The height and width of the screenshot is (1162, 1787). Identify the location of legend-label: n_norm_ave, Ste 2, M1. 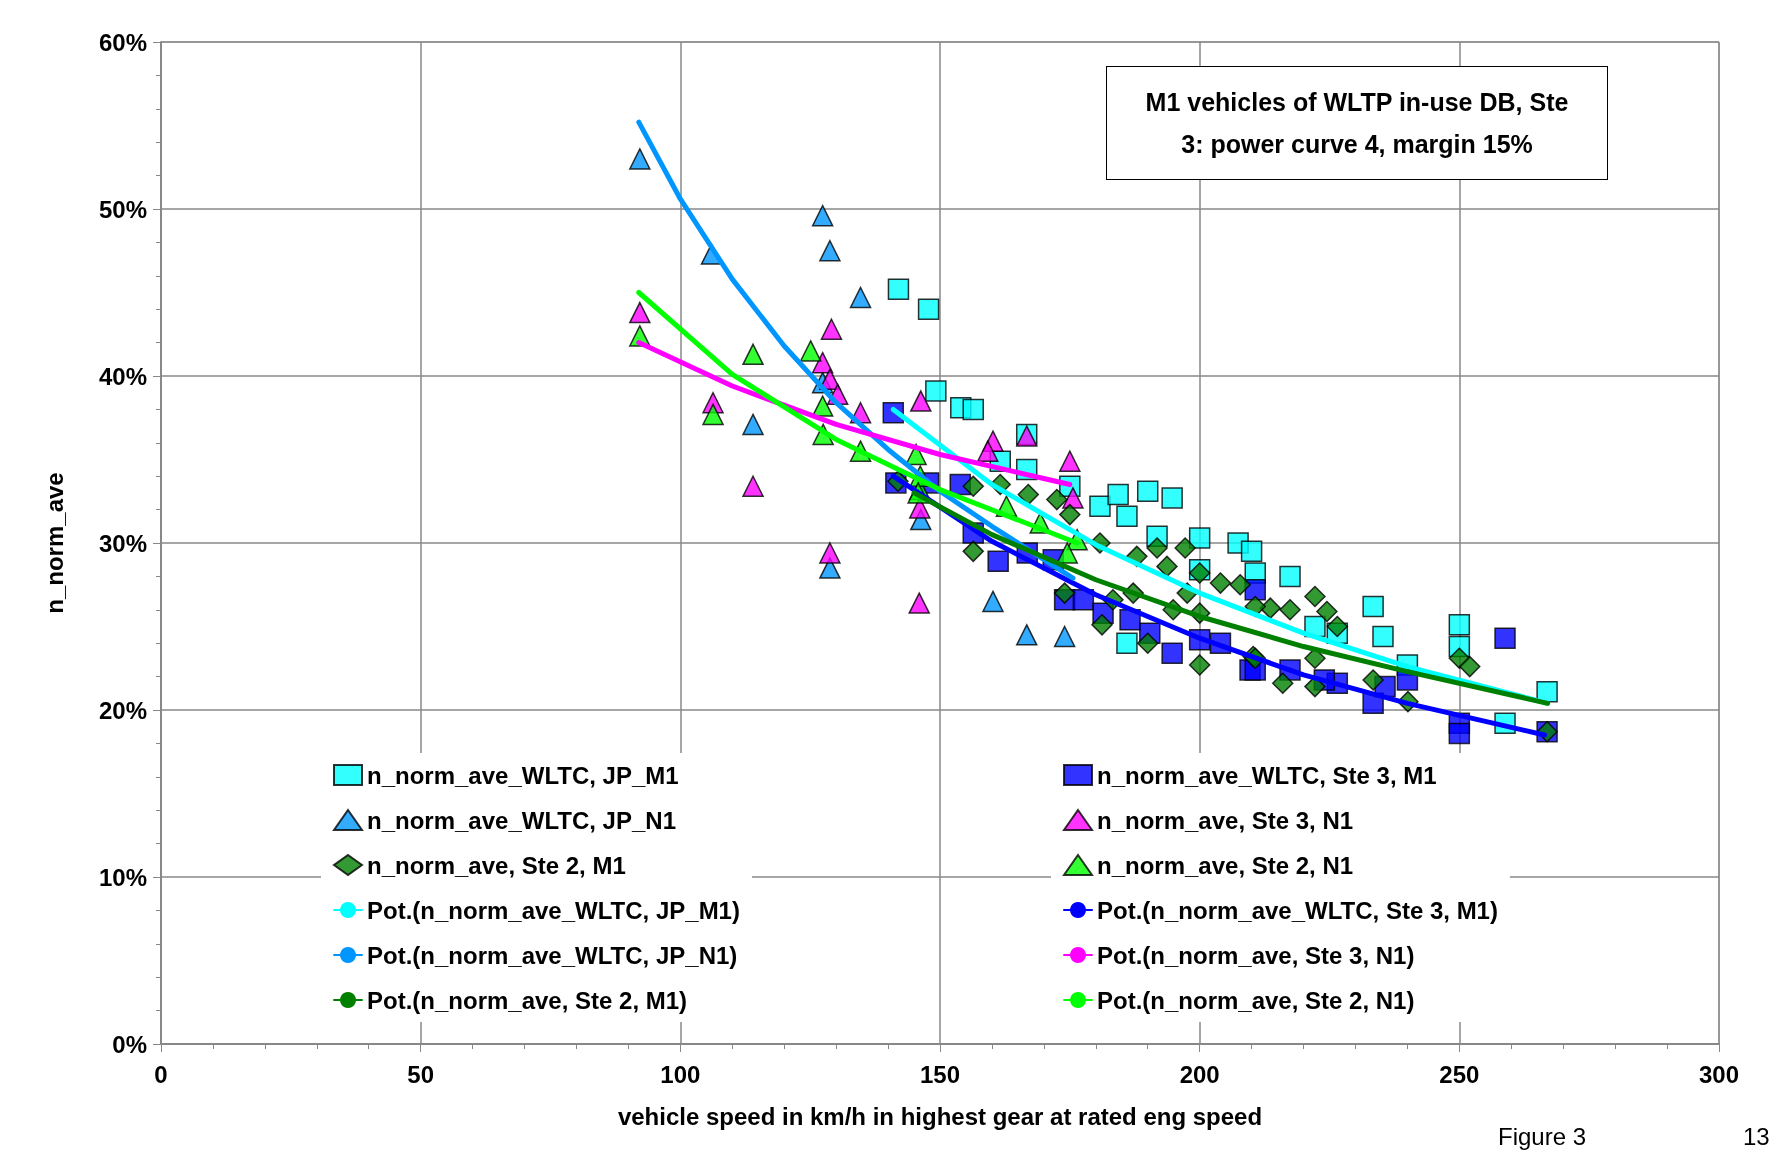
(496, 865).